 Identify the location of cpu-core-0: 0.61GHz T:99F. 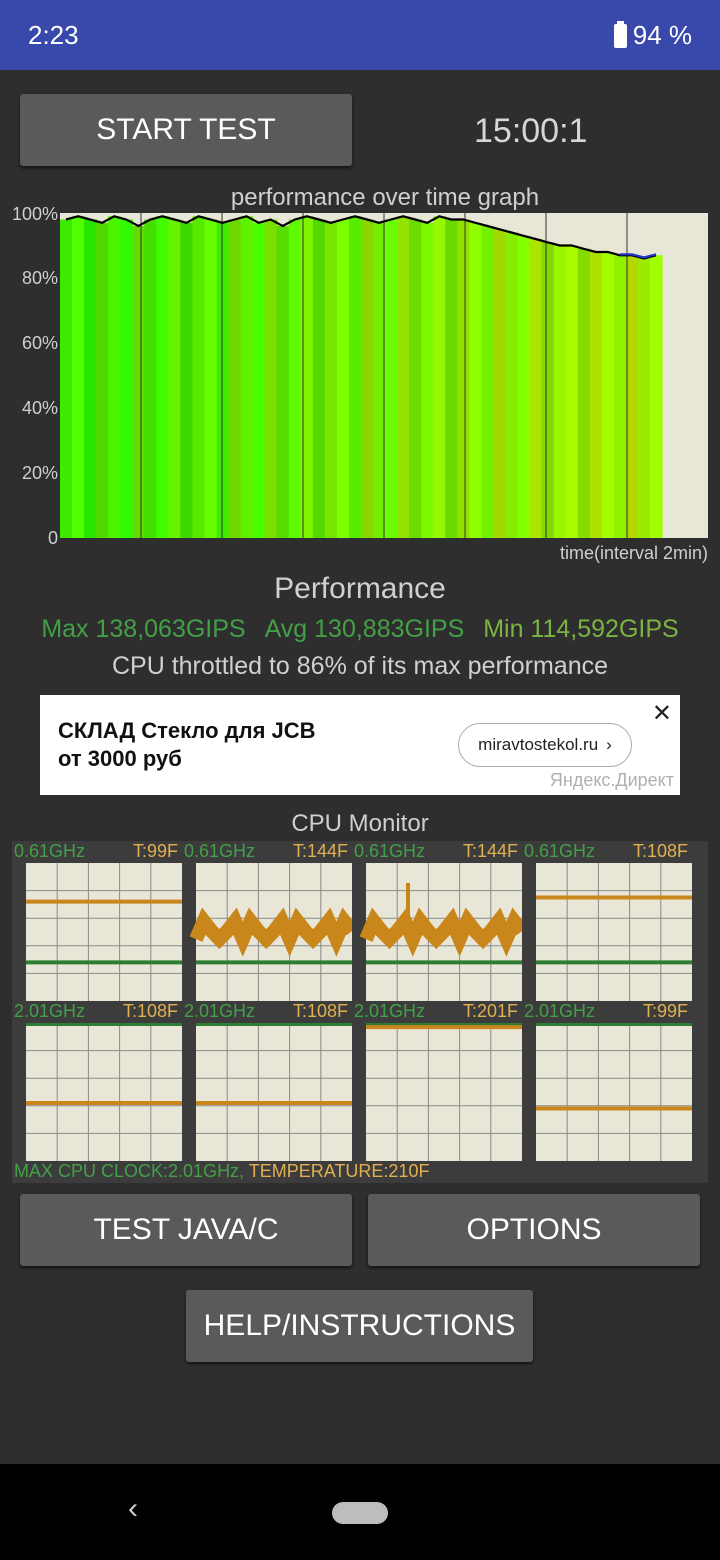
(97, 921).